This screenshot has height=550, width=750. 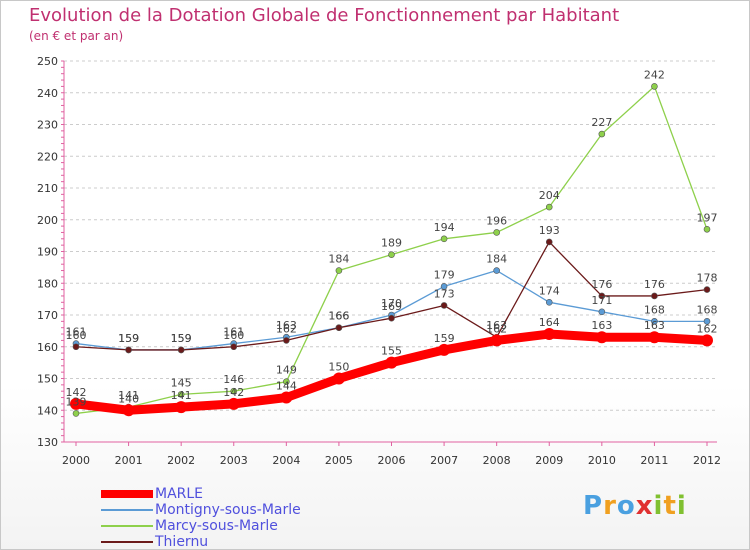 What do you see at coordinates (444, 293) in the screenshot?
I see `data-label: 173` at bounding box center [444, 293].